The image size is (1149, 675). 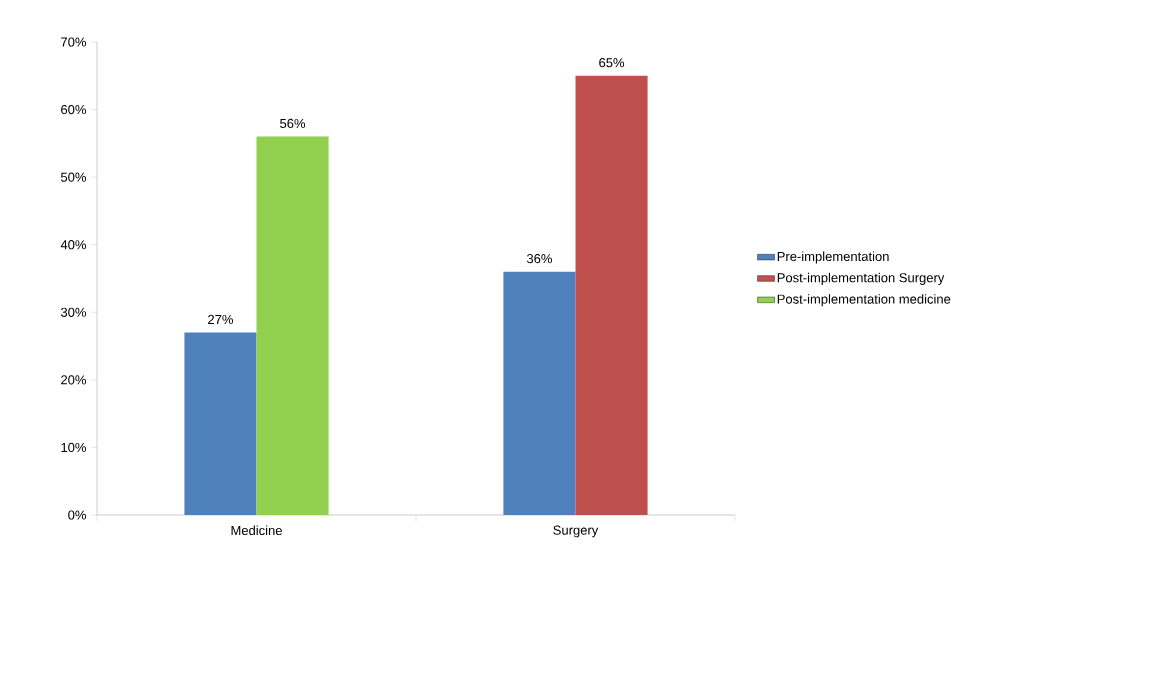 I want to click on y-tick-label: 20%, so click(x=73, y=380).